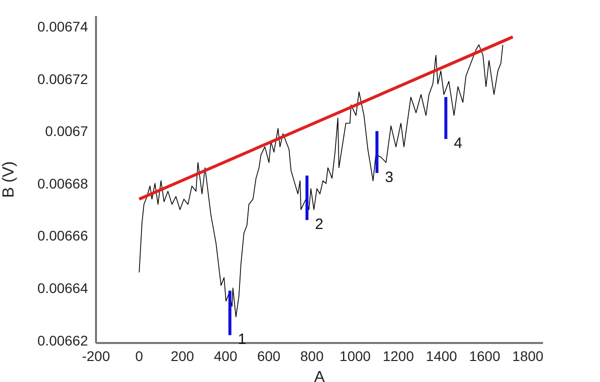 The height and width of the screenshot is (382, 600). What do you see at coordinates (320, 375) in the screenshot?
I see `x-axis-title: A` at bounding box center [320, 375].